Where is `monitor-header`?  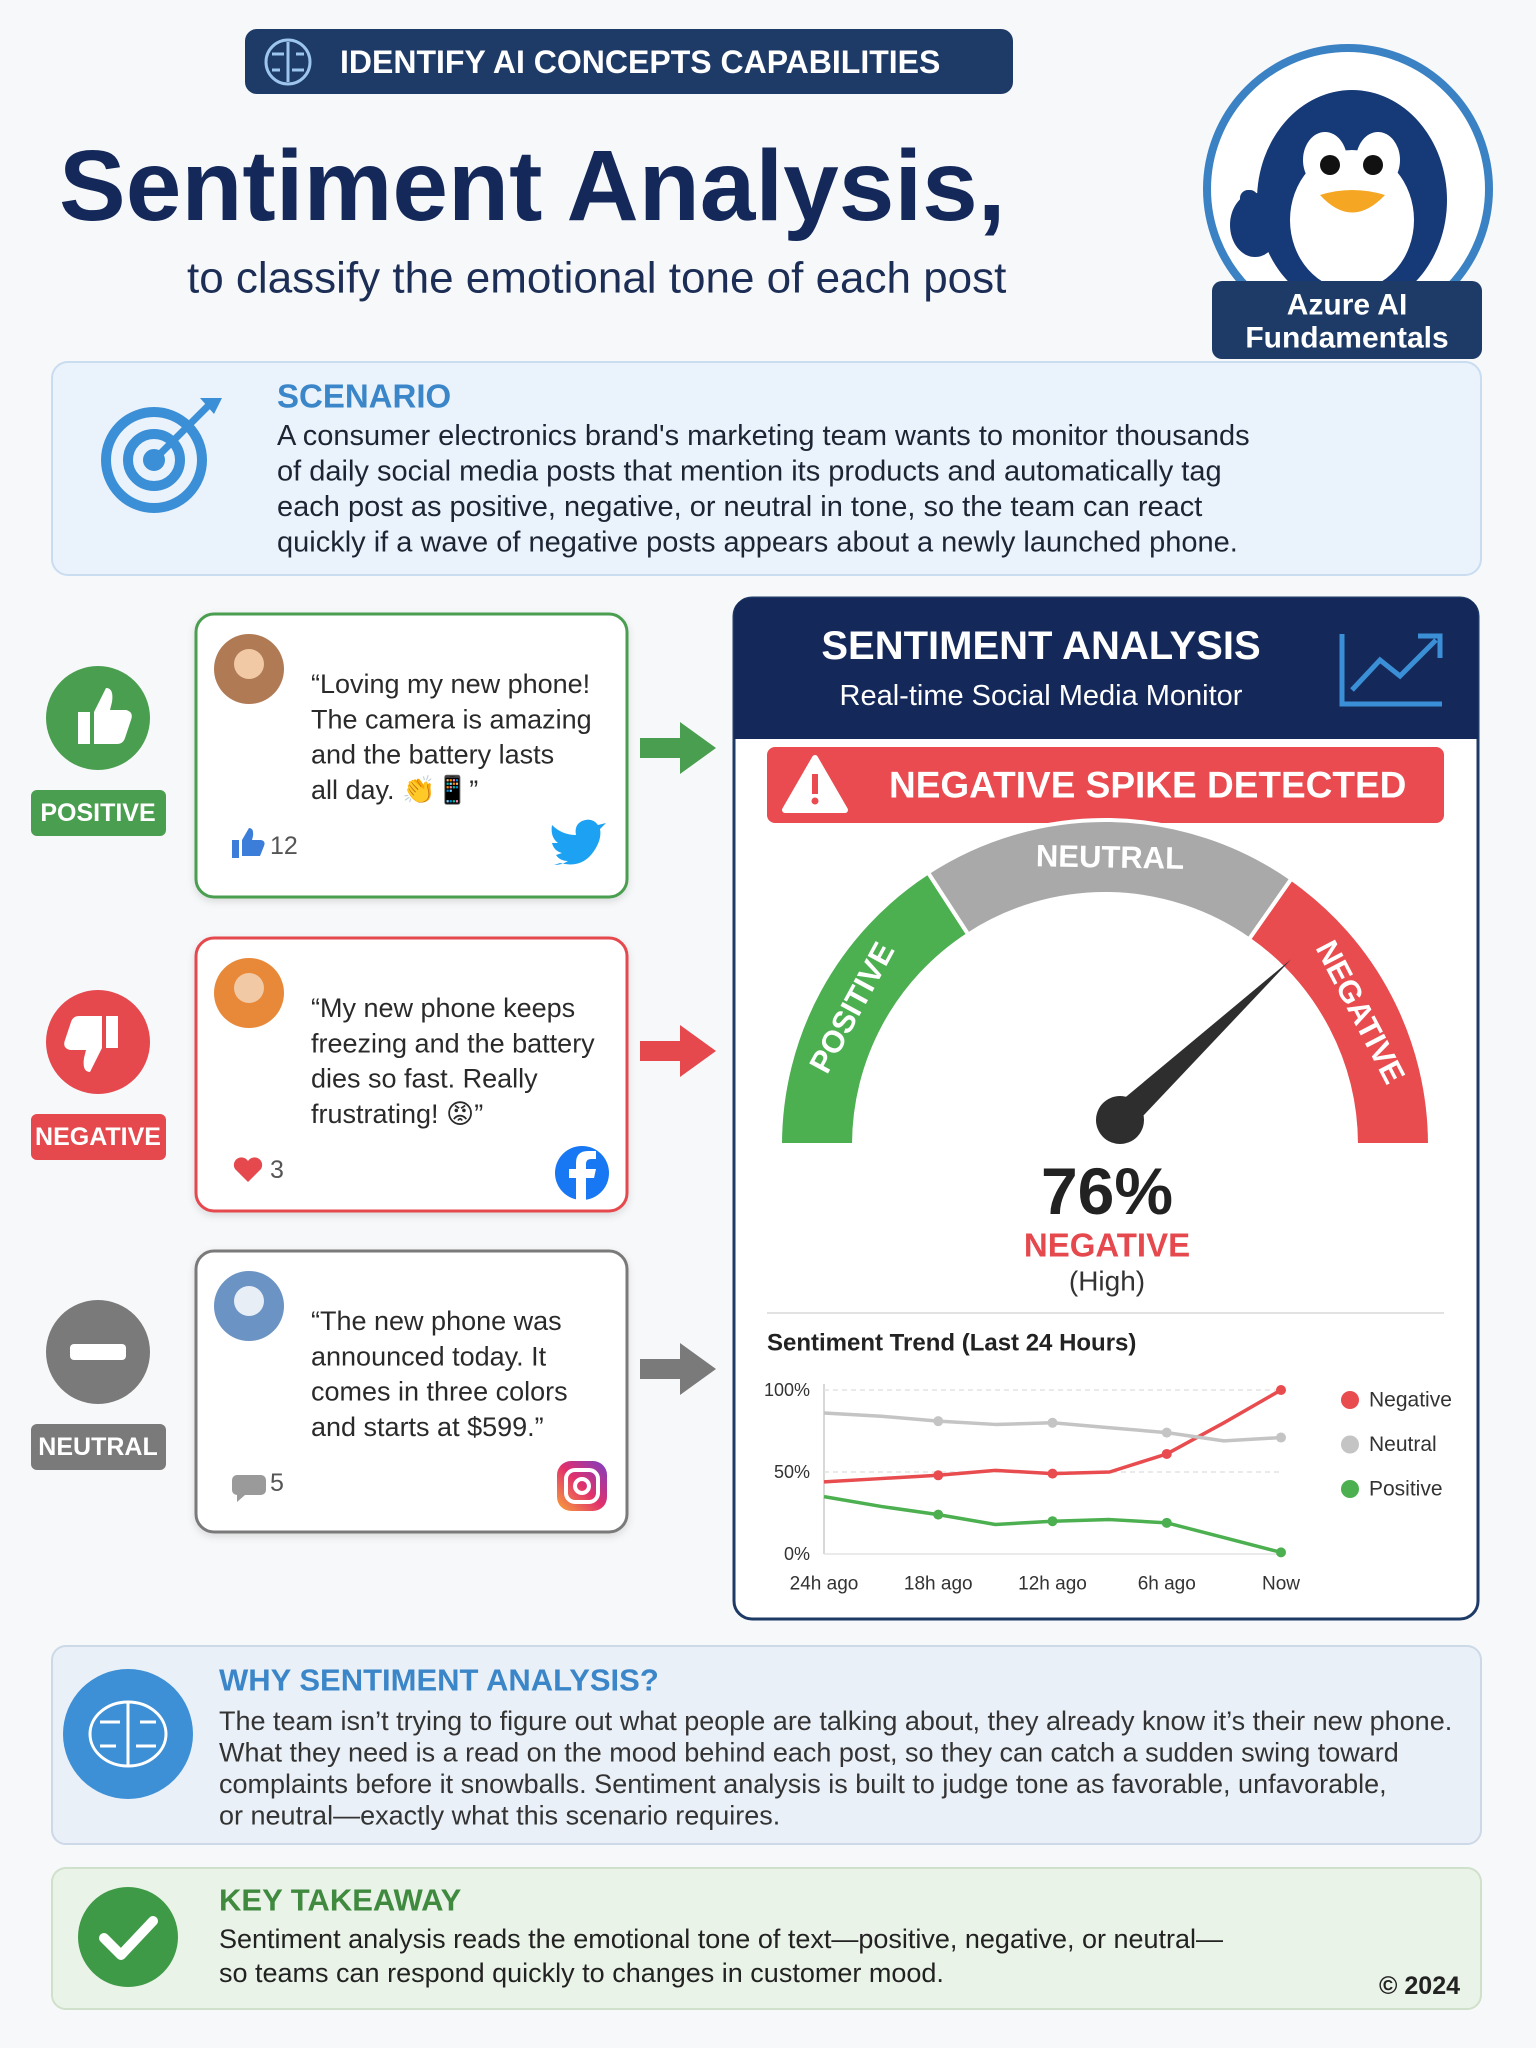 monitor-header is located at coordinates (1106, 668).